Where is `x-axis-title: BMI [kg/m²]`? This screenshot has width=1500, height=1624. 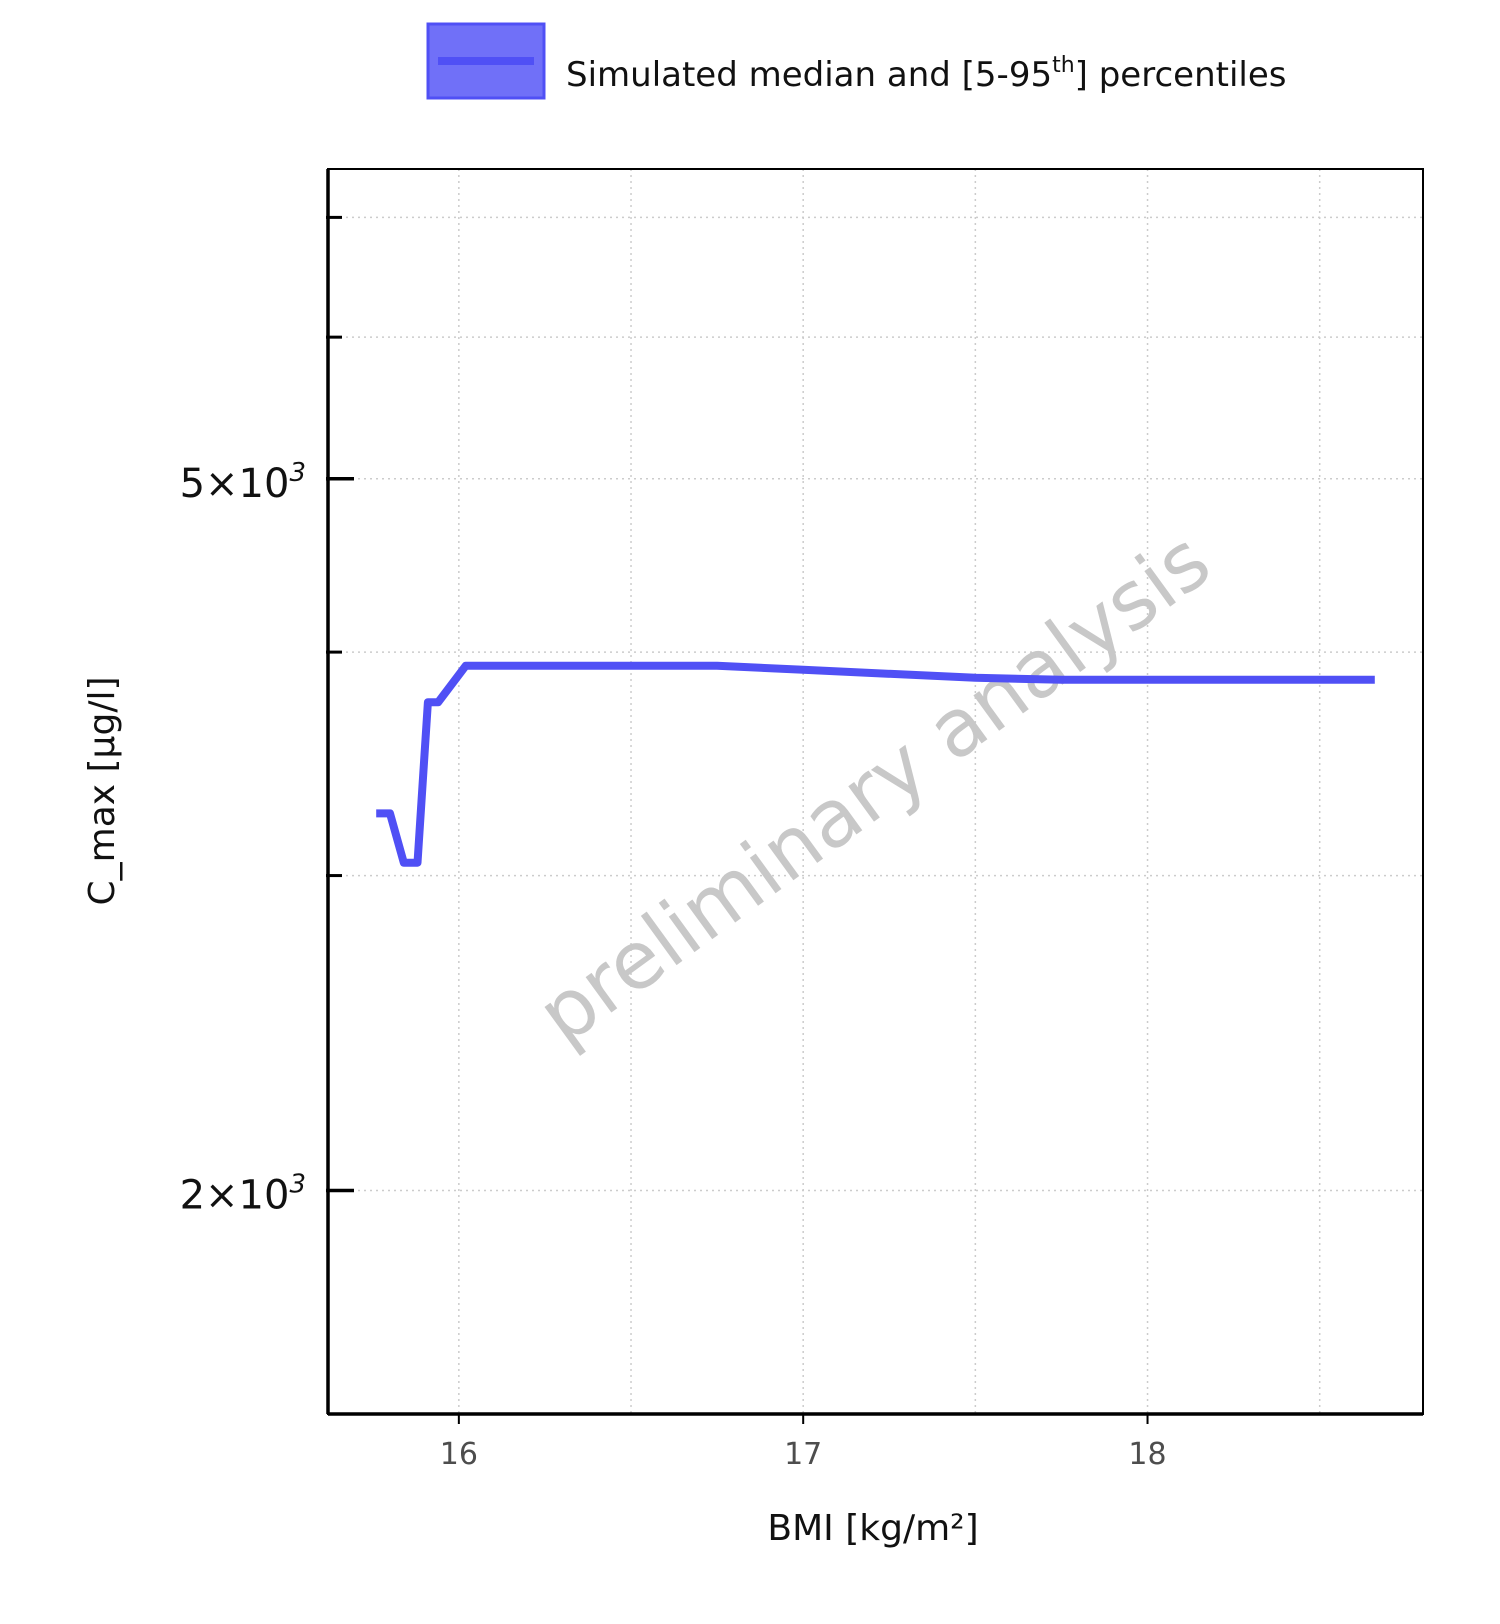 x-axis-title: BMI [kg/m²] is located at coordinates (872, 1528).